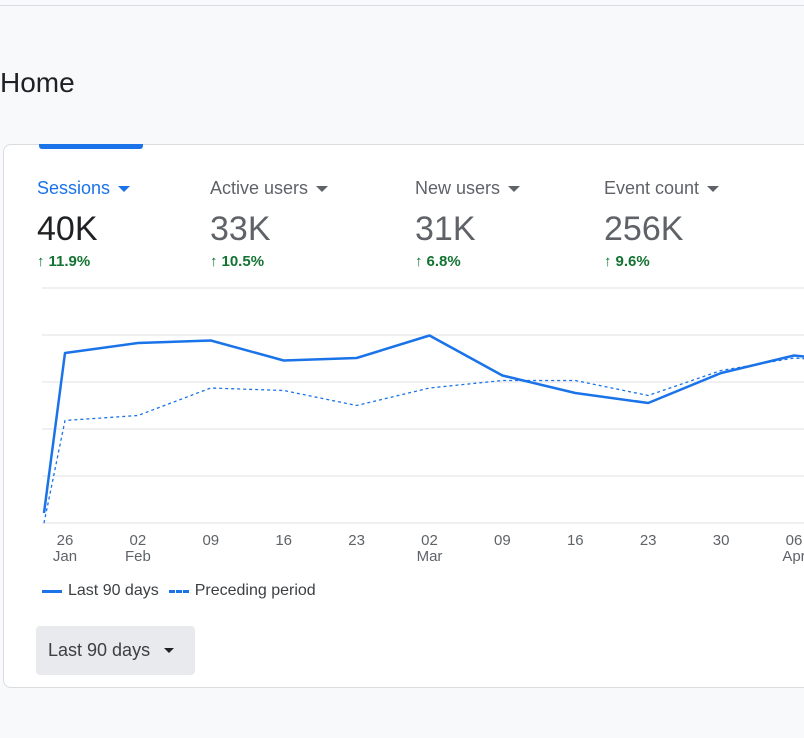 This screenshot has height=738, width=804. What do you see at coordinates (255, 590) in the screenshot?
I see `legend-label: Preceding period` at bounding box center [255, 590].